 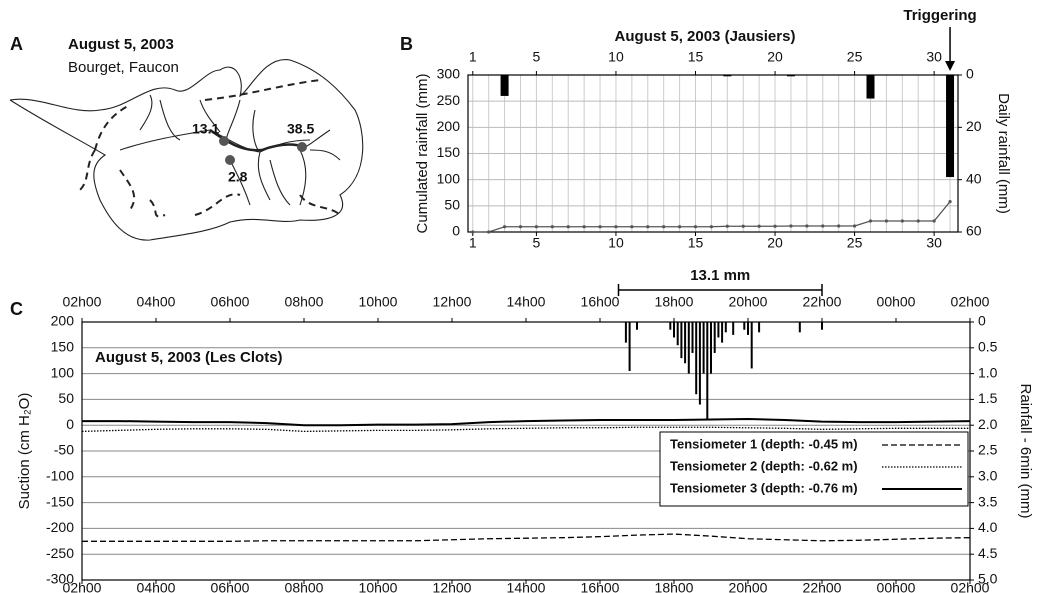 I want to click on x-tick-label-top: 02h00, so click(x=970, y=302).